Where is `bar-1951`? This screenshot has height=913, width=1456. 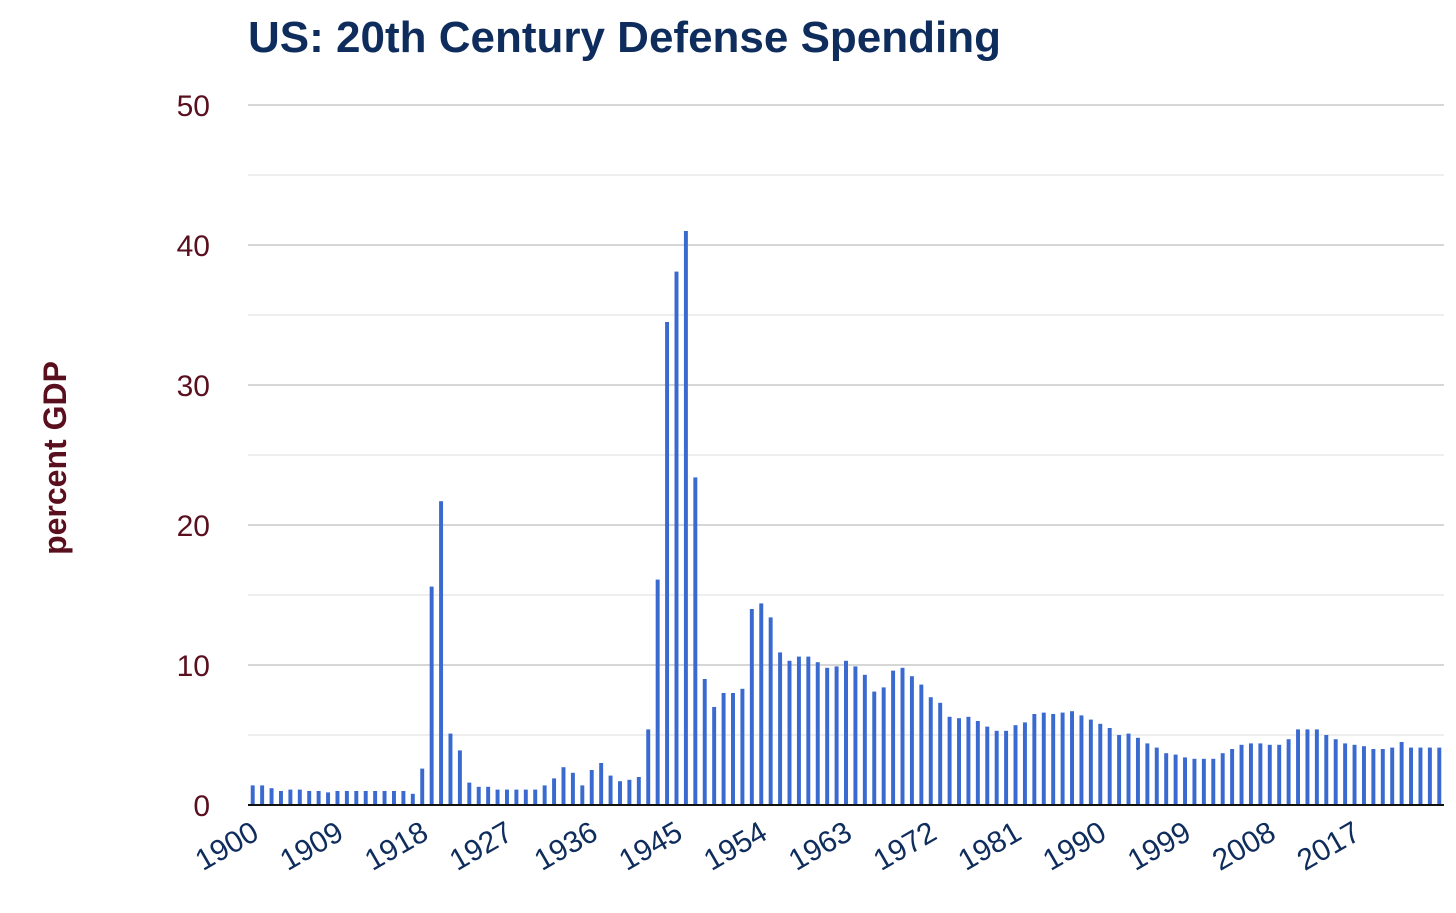
bar-1951 is located at coordinates (733, 749).